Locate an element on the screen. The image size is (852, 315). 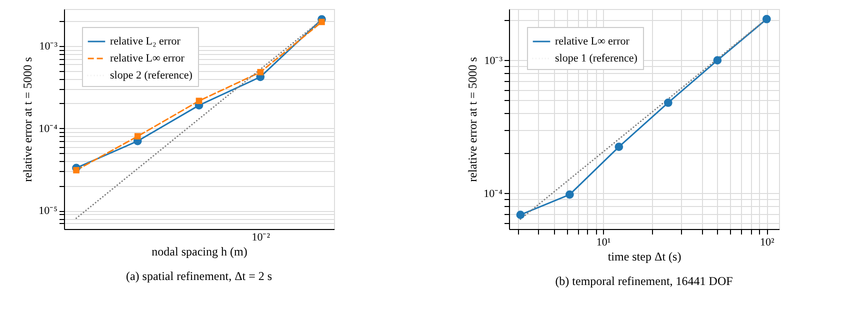
x-axis-title: time step Δt (s) is located at coordinates (645, 257).